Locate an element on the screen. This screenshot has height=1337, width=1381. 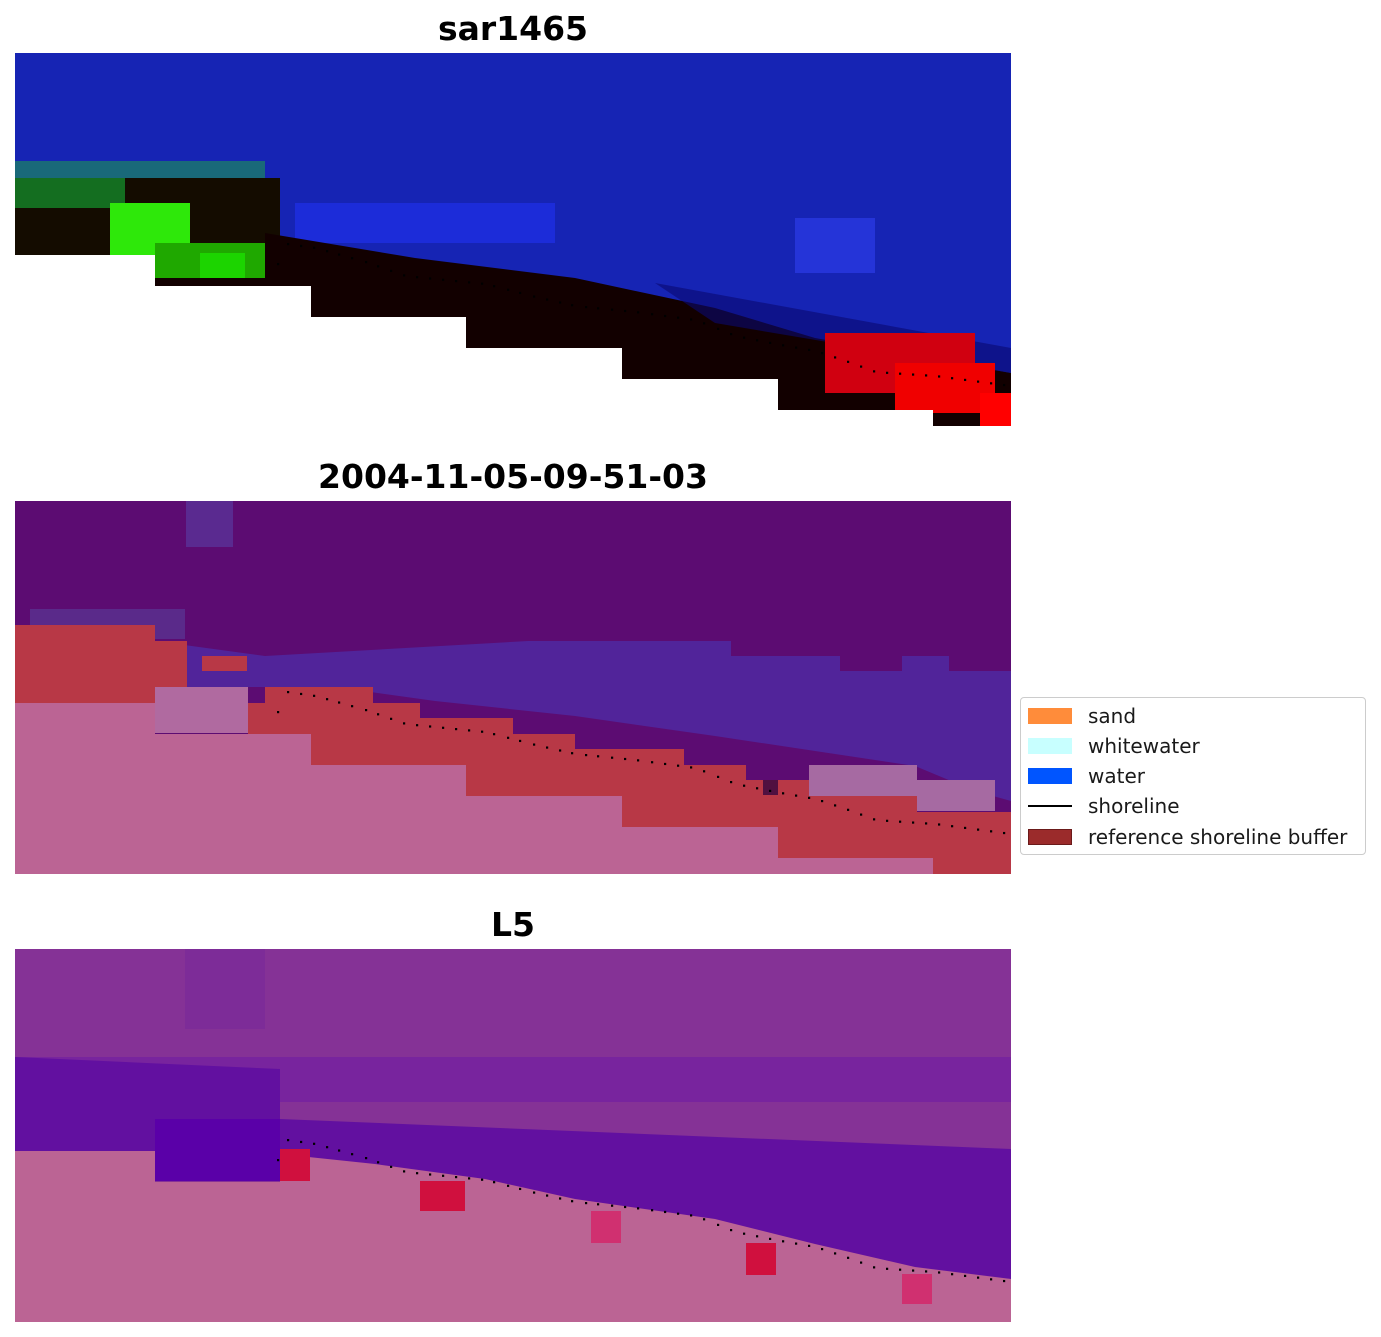
legend-item-sand: sand is located at coordinates (1082, 716).